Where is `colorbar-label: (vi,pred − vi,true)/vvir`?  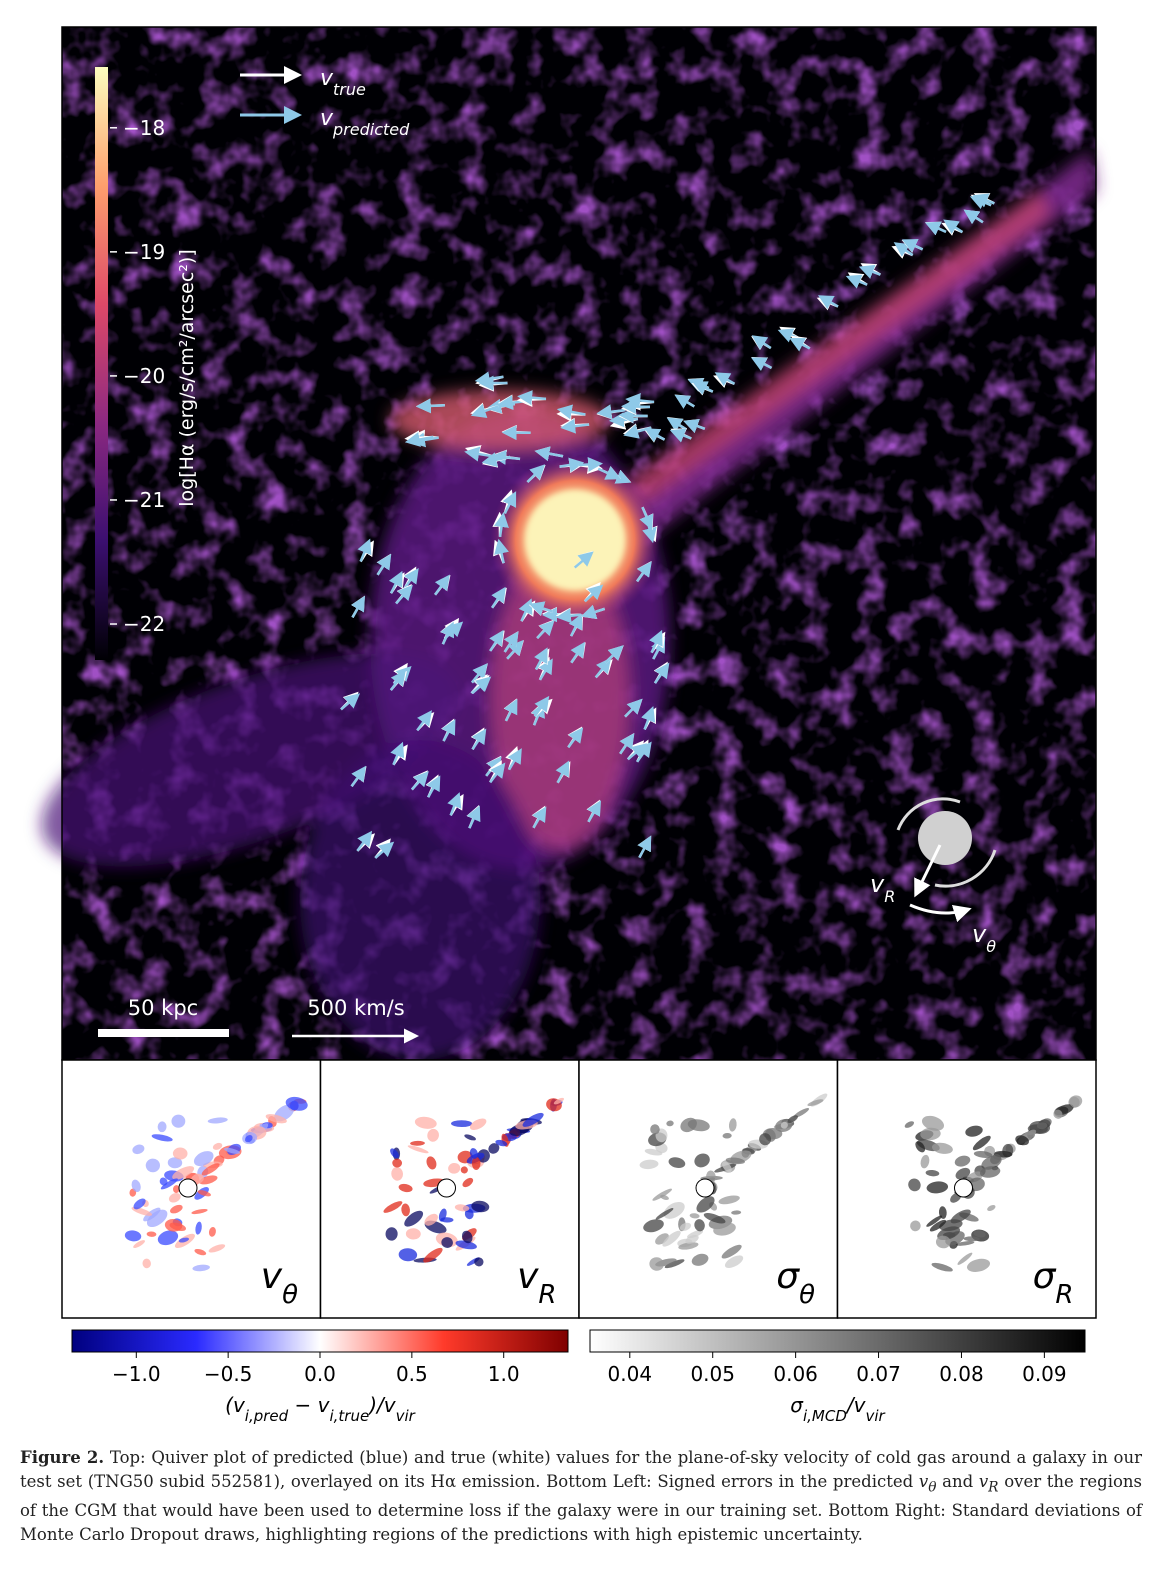 colorbar-label: (vi,pred − vi,true)/vvir is located at coordinates (320, 1409).